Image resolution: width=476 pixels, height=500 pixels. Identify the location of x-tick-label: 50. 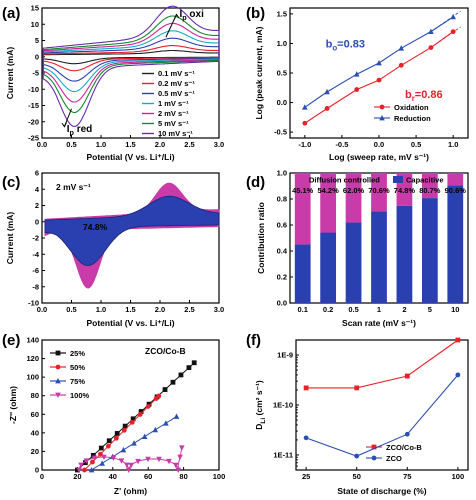
(357, 476).